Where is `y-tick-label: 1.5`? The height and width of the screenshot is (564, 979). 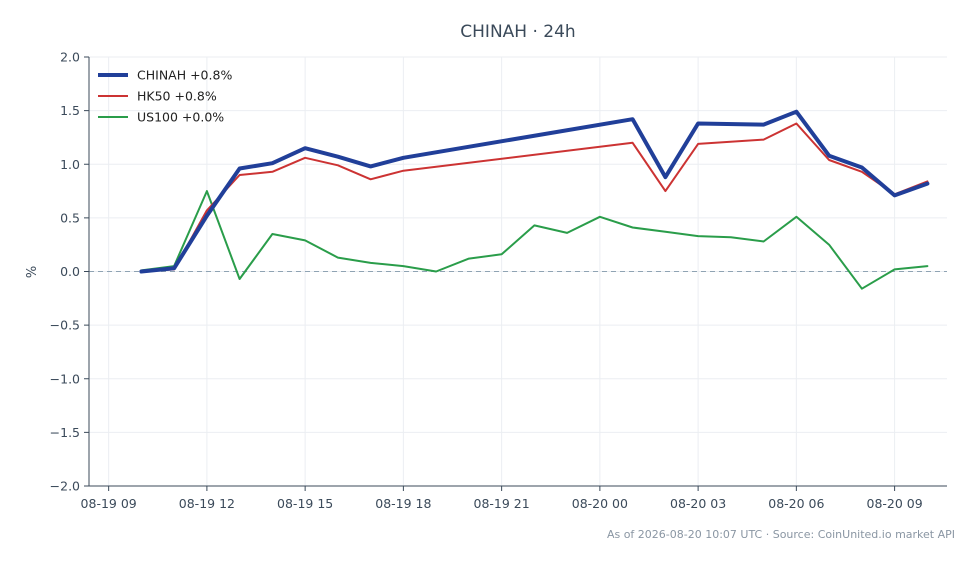 y-tick-label: 1.5 is located at coordinates (70, 110).